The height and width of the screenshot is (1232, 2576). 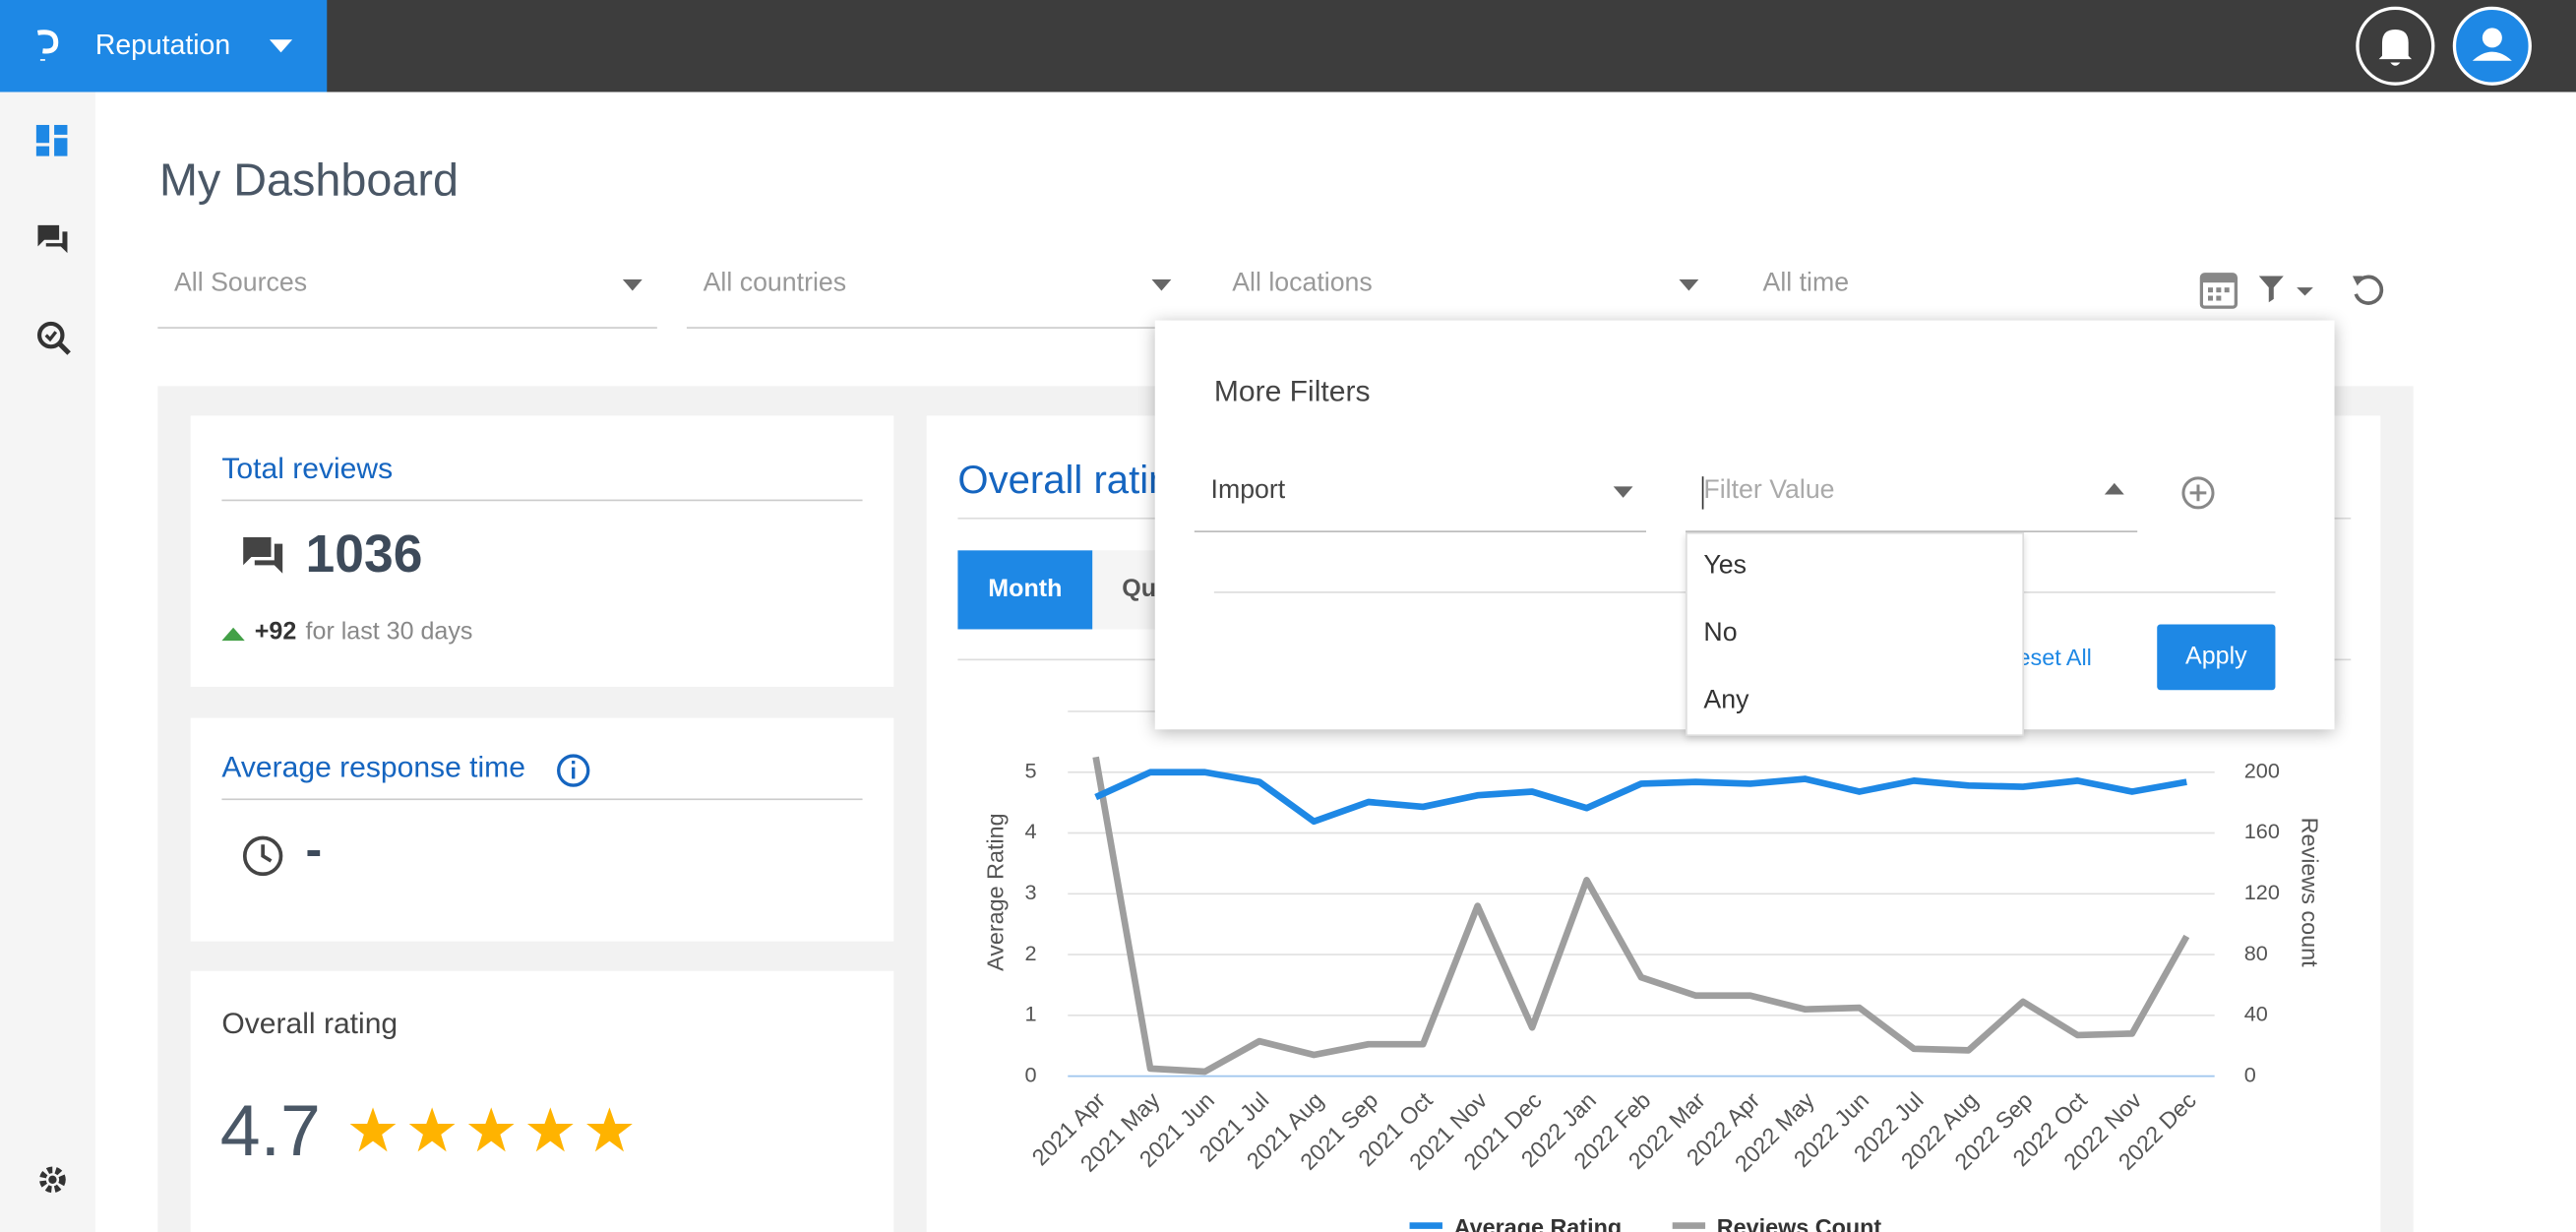 What do you see at coordinates (2256, 953) in the screenshot?
I see `y2-tick-label: 80` at bounding box center [2256, 953].